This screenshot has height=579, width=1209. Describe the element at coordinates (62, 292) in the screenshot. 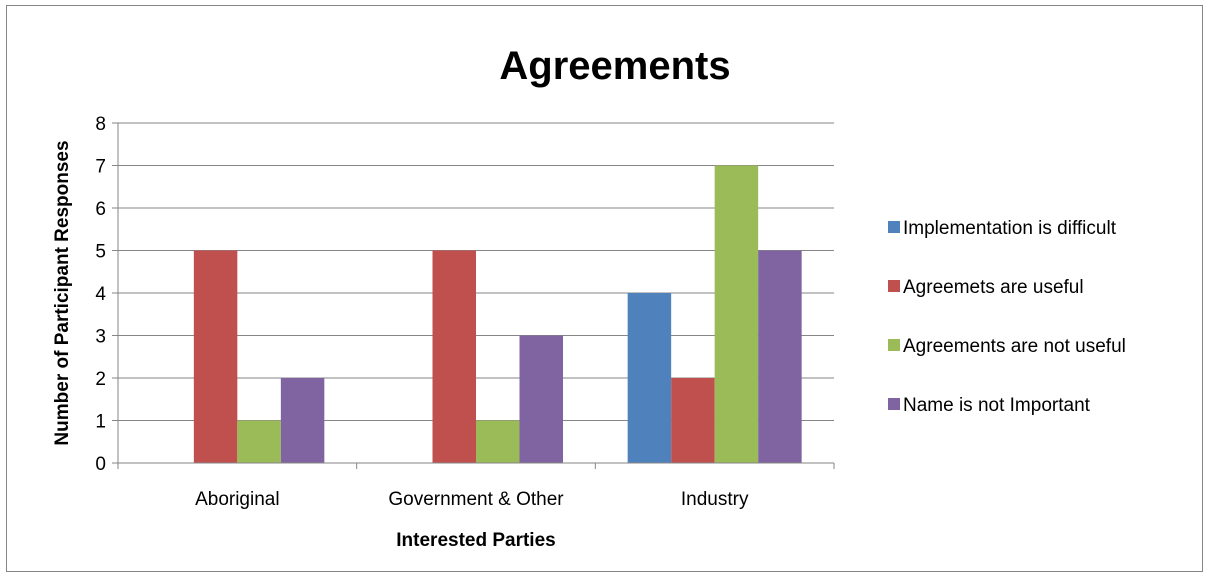

I see `y-axis-title: Number of Participant Responses` at that location.